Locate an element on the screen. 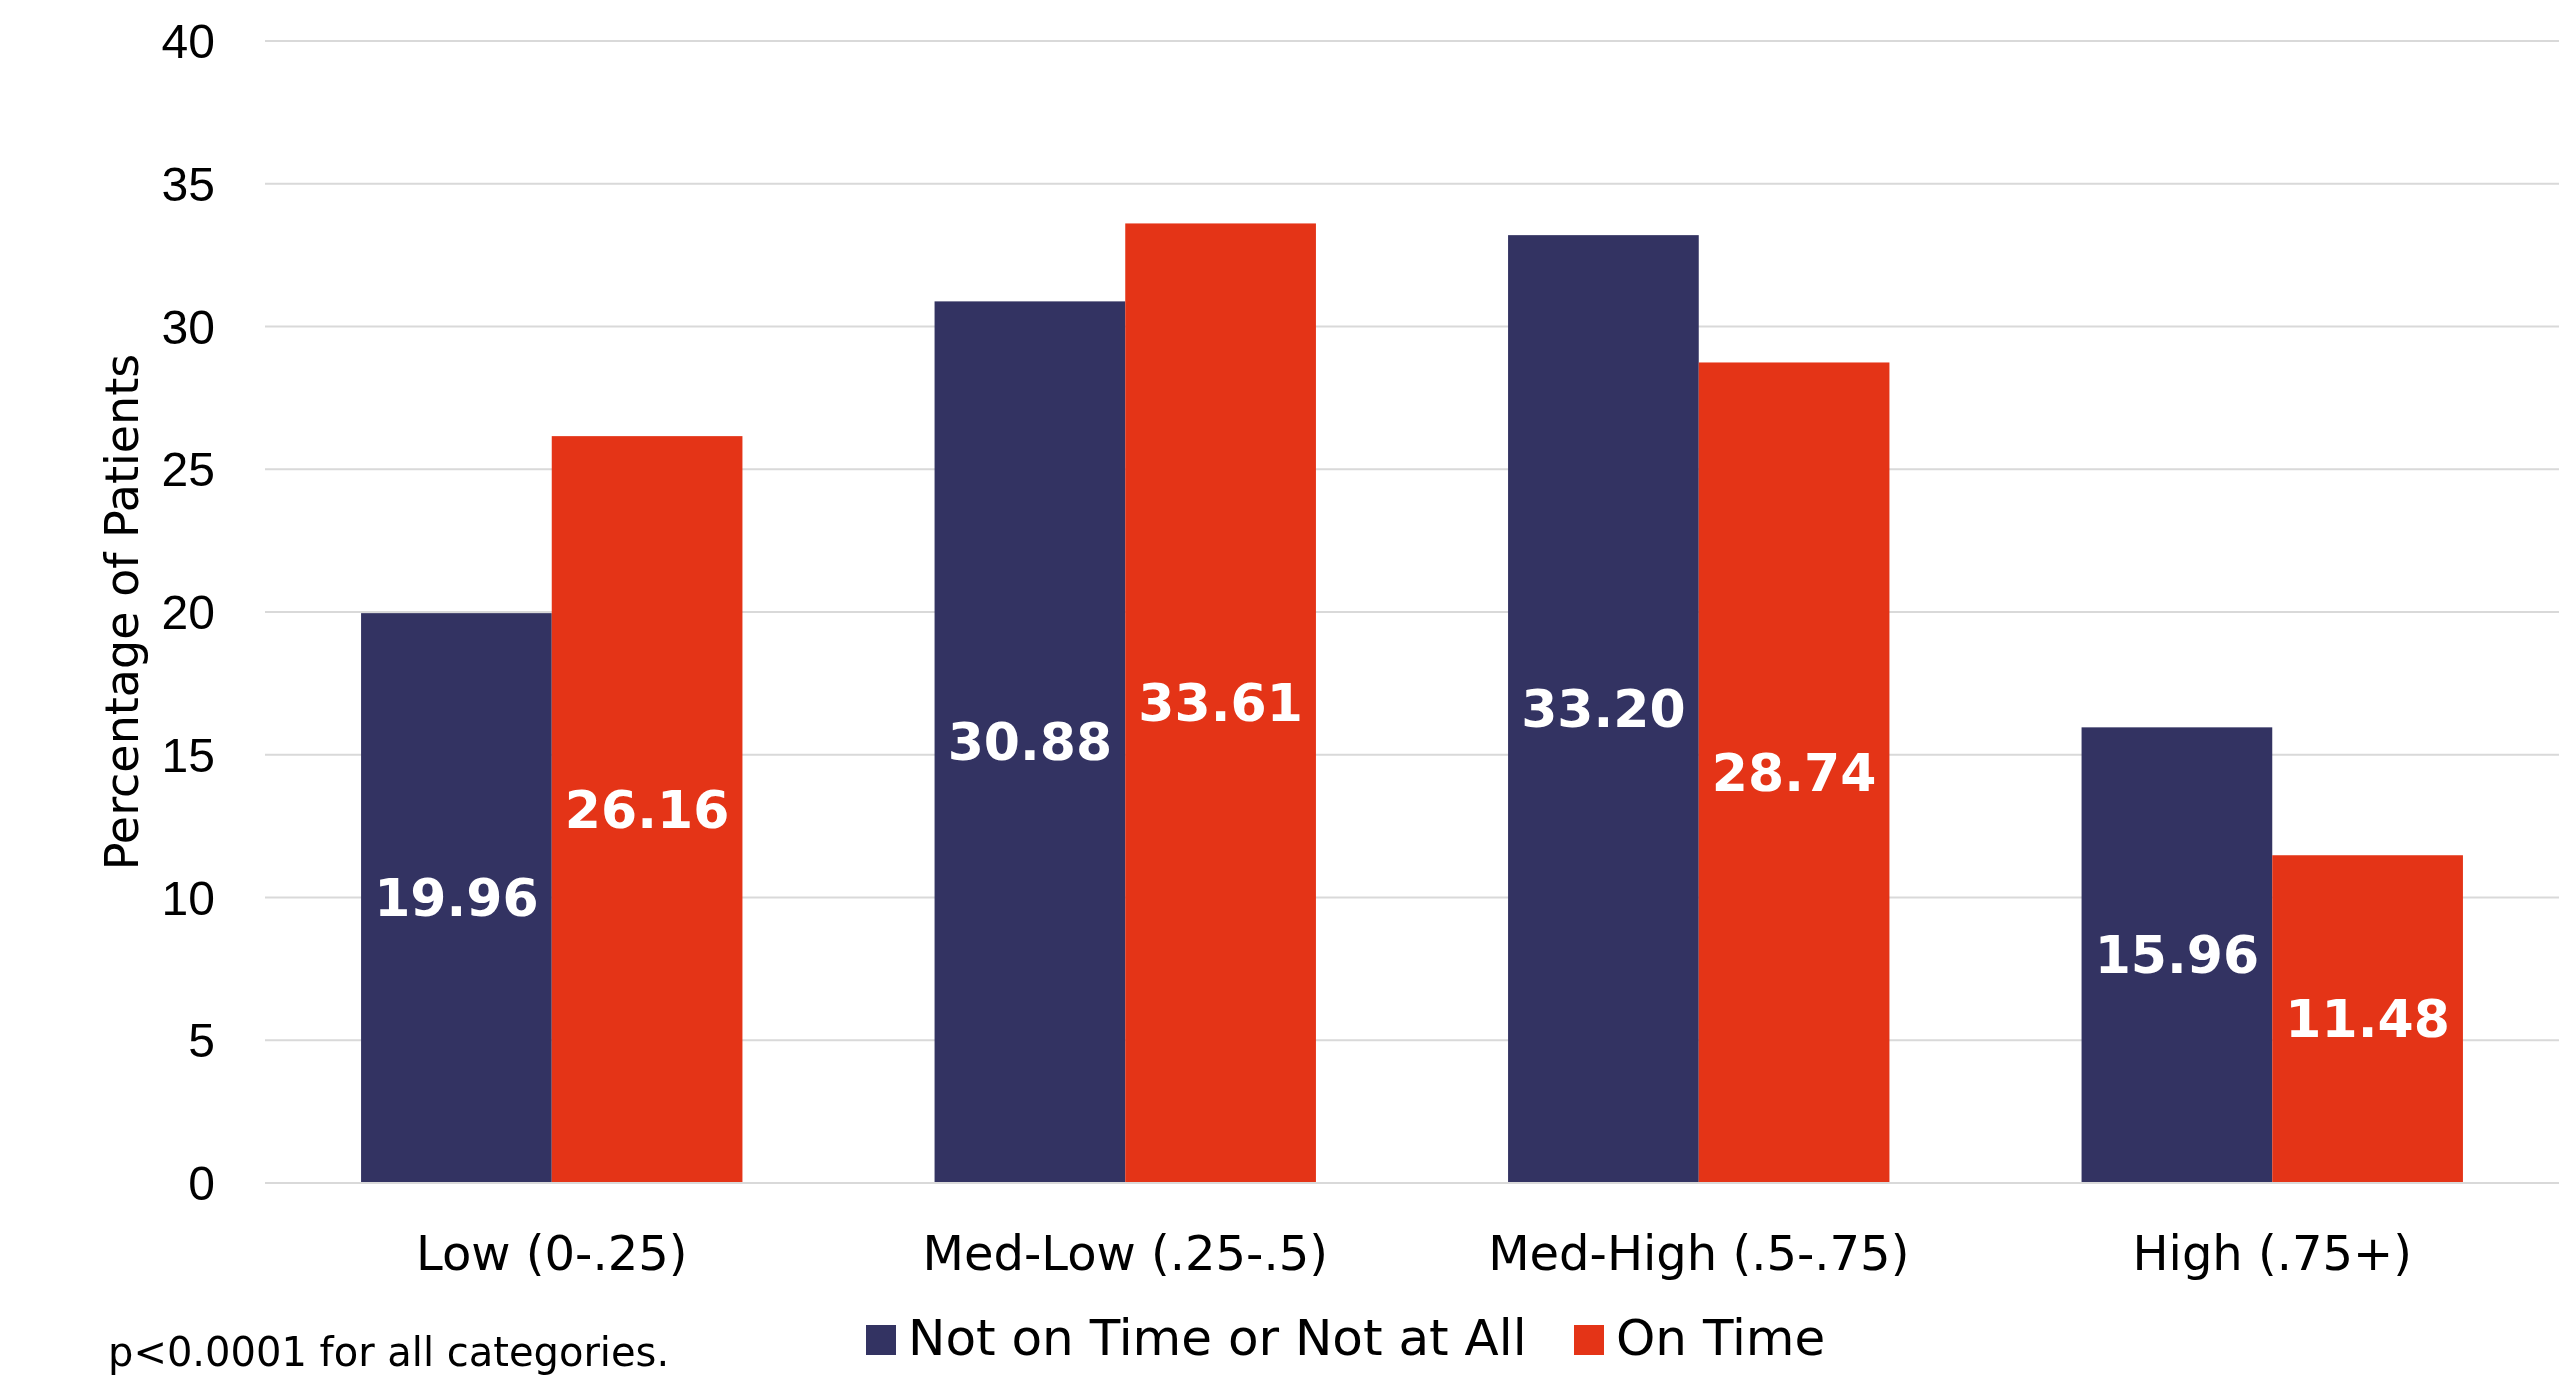 This screenshot has height=1375, width=2559. data-label: 11.48 is located at coordinates (2367, 1019).